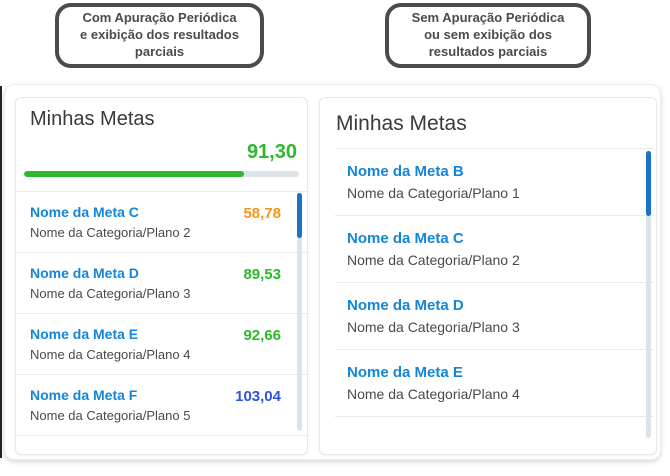 This screenshot has height=476, width=670. What do you see at coordinates (132, 405) in the screenshot?
I see `goal-text: Nome da Meta F Nome da Categoria/Plano 5` at bounding box center [132, 405].